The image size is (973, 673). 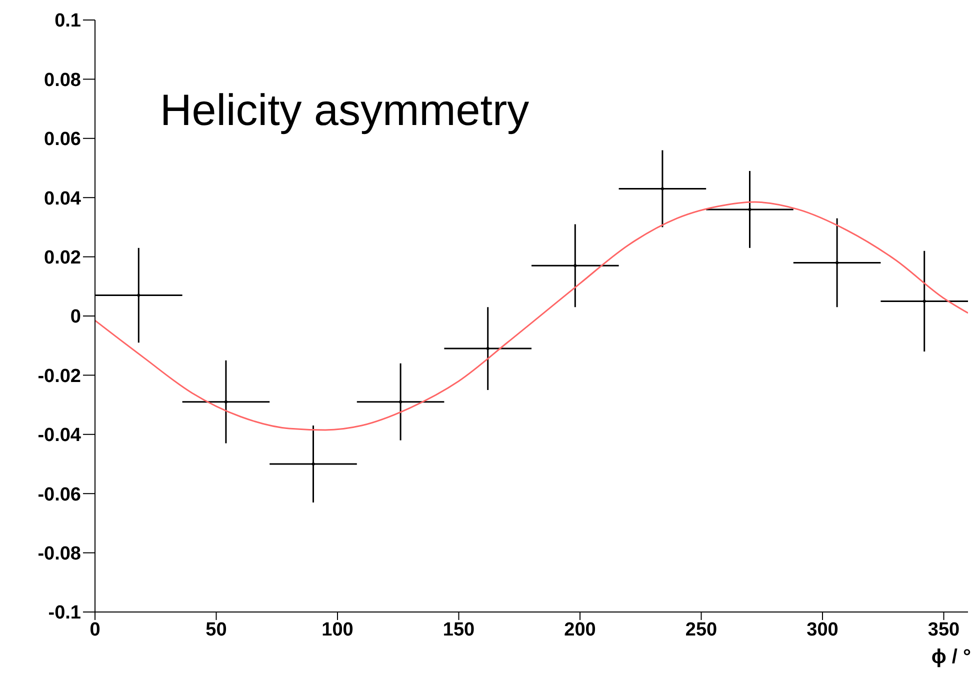 I want to click on x-tick-label: 150, so click(x=458, y=629).